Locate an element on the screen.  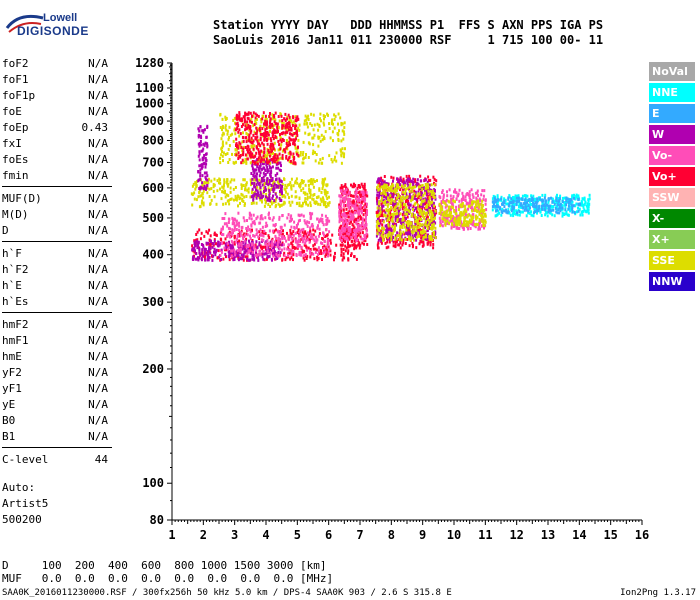
param-value: N/A is located at coordinates (98, 79).